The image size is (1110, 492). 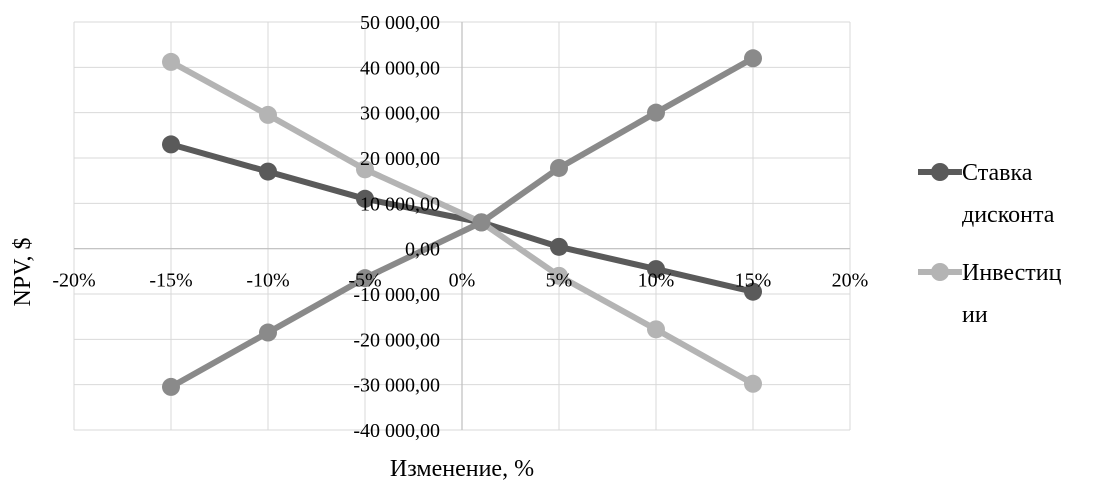 What do you see at coordinates (997, 173) in the screenshot?
I see `legend-label-0-0: Ставка` at bounding box center [997, 173].